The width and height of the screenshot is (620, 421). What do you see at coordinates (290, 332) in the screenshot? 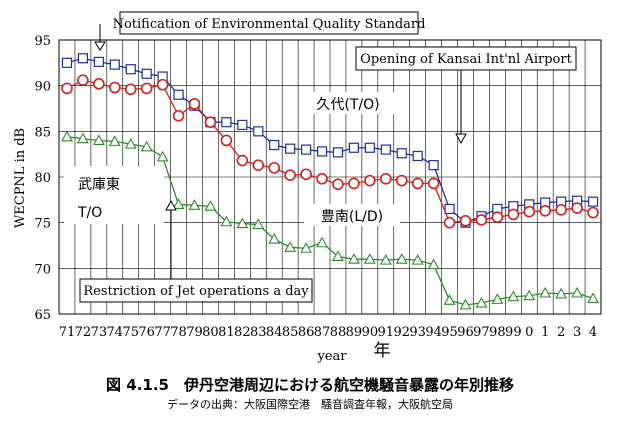
I see `x-tick-label: 85` at bounding box center [290, 332].